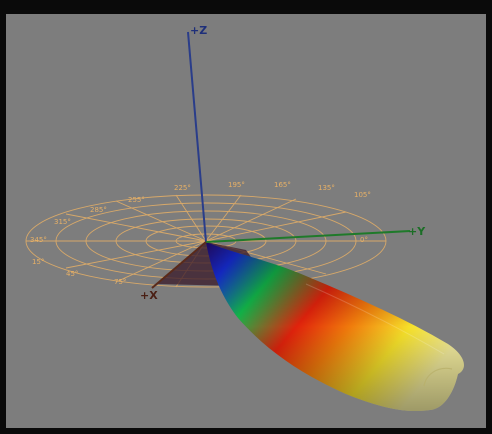 Image resolution: width=492 pixels, height=434 pixels. What do you see at coordinates (197, 137) in the screenshot?
I see `z-axis` at bounding box center [197, 137].